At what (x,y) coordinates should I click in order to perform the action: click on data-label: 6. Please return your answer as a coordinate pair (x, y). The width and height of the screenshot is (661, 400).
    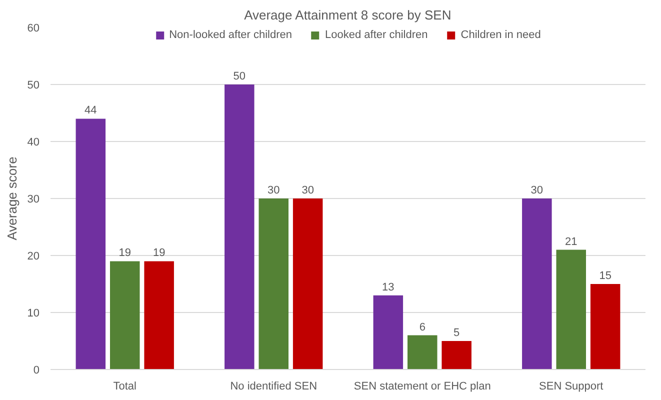
    Looking at the image, I should click on (422, 327).